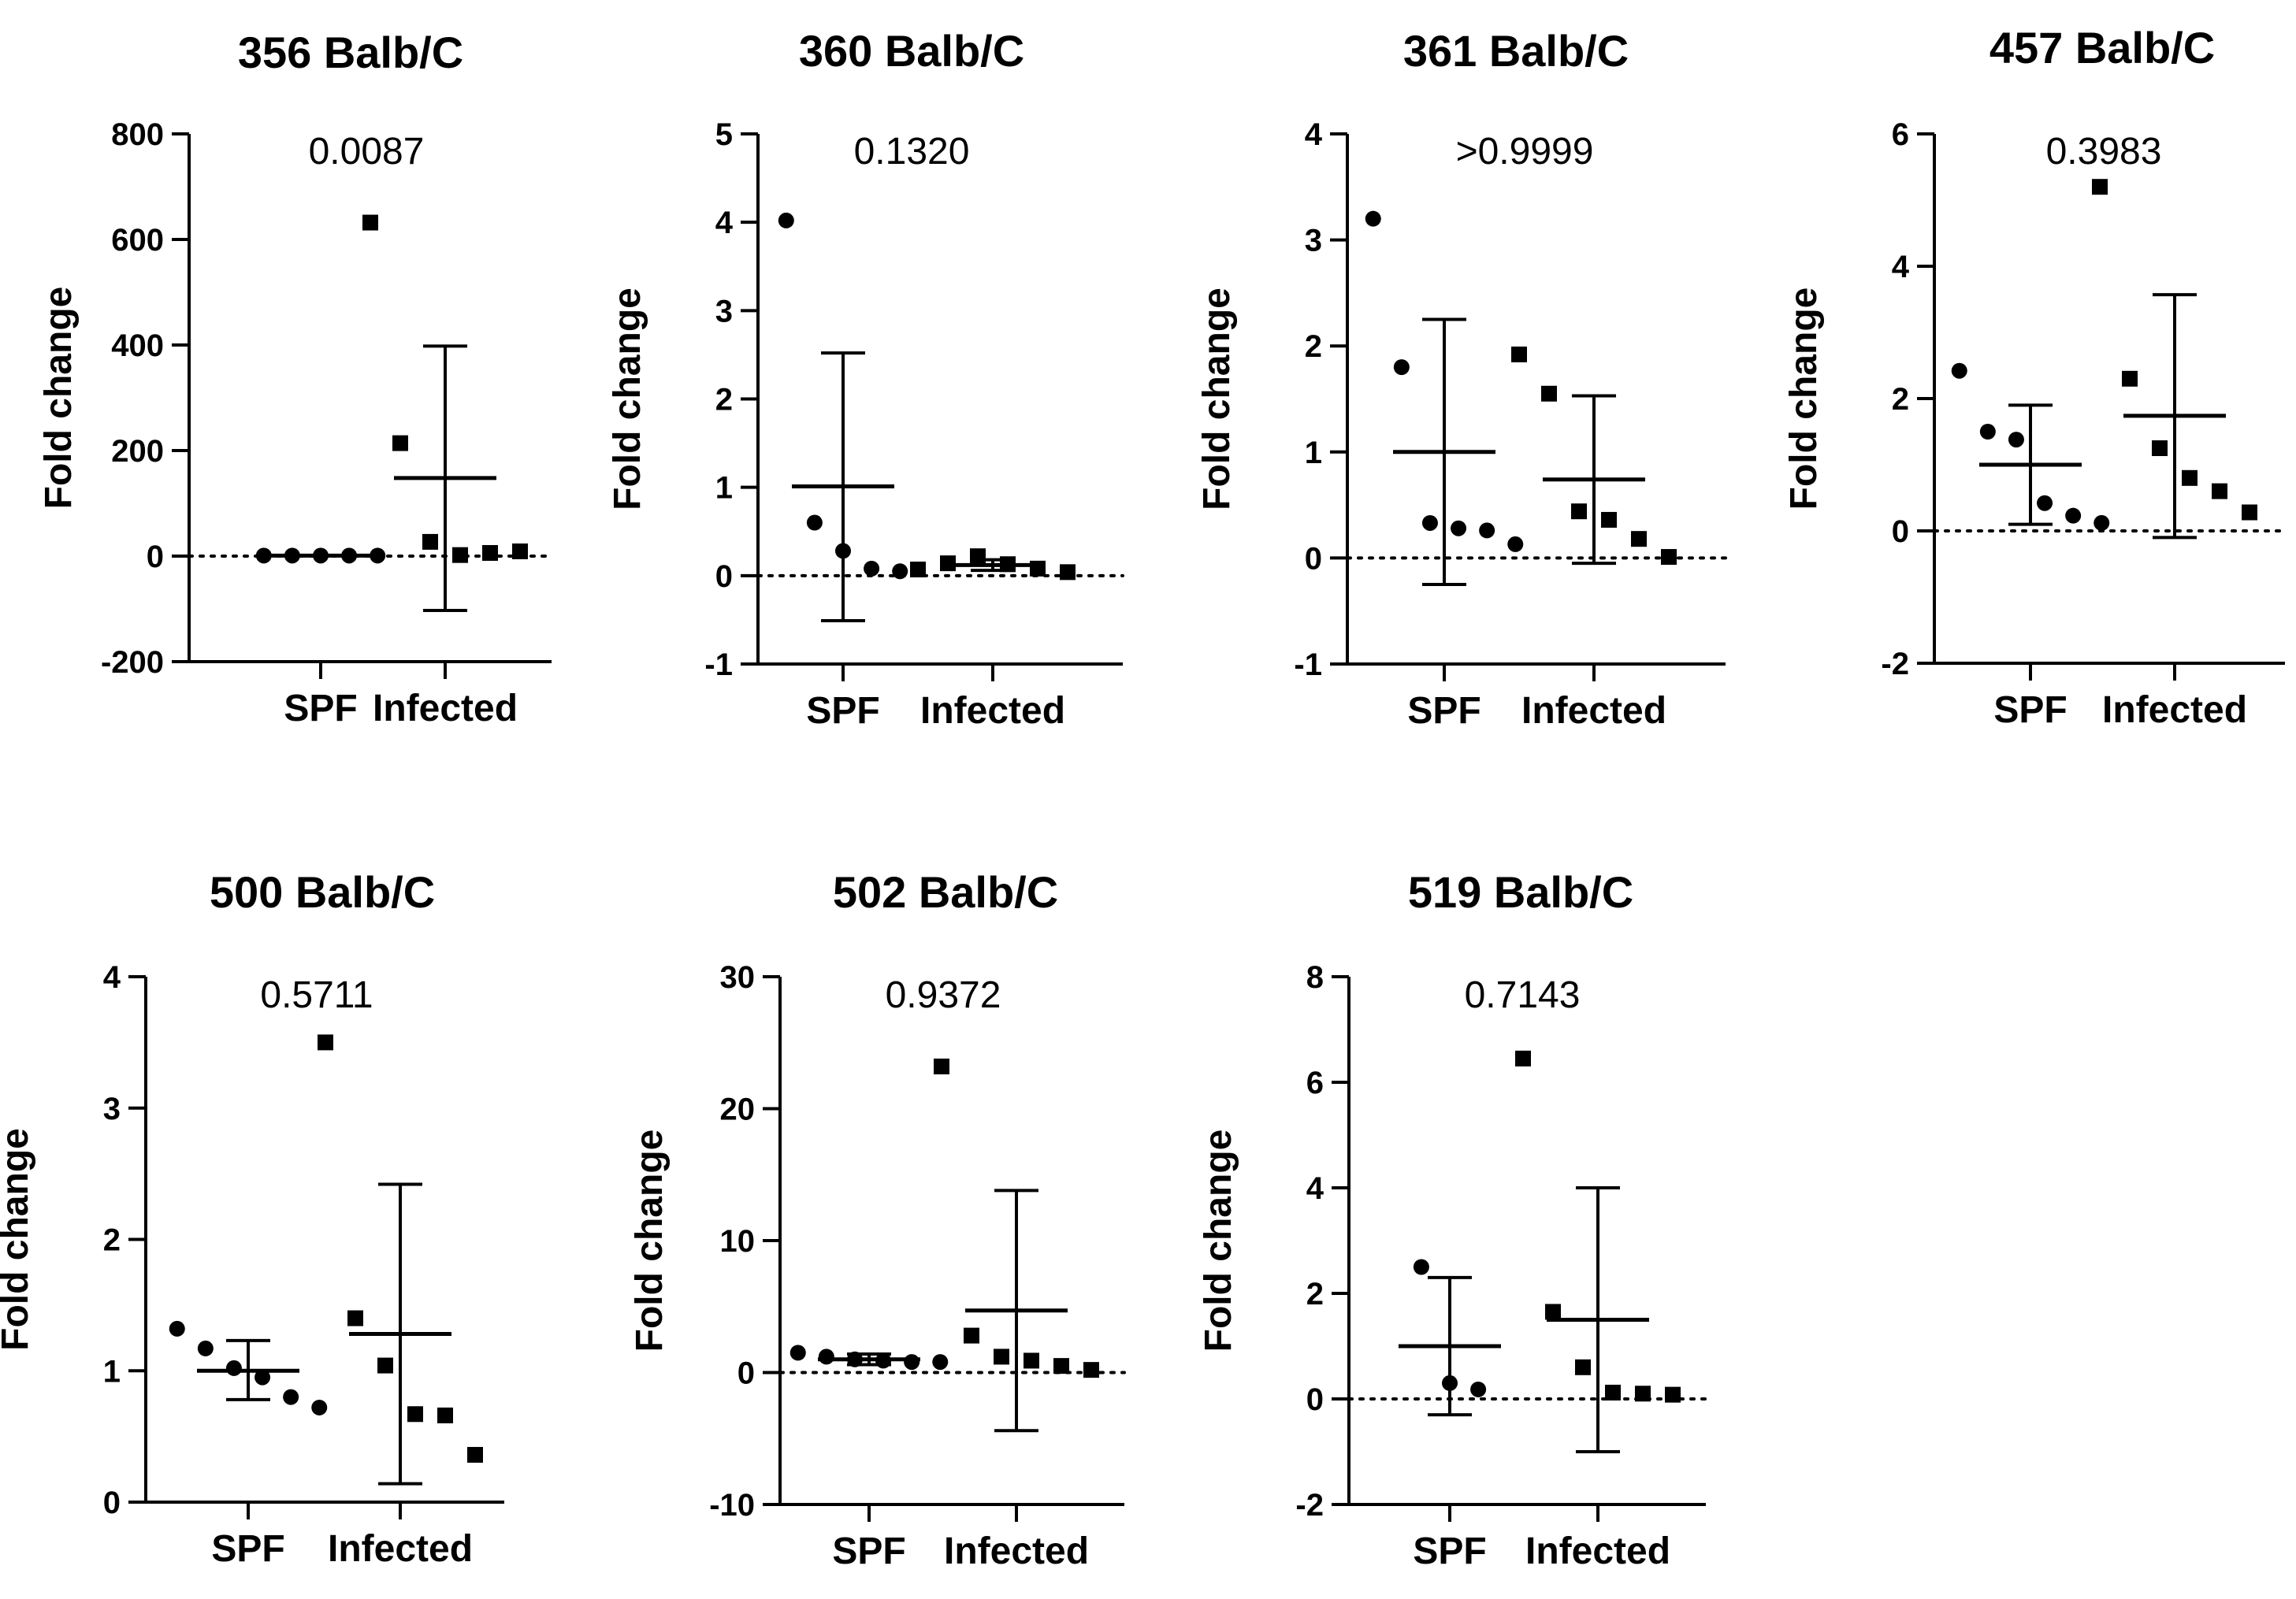 This screenshot has width=2296, height=1599. I want to click on panel-title: 500 Balb/C, so click(322, 892).